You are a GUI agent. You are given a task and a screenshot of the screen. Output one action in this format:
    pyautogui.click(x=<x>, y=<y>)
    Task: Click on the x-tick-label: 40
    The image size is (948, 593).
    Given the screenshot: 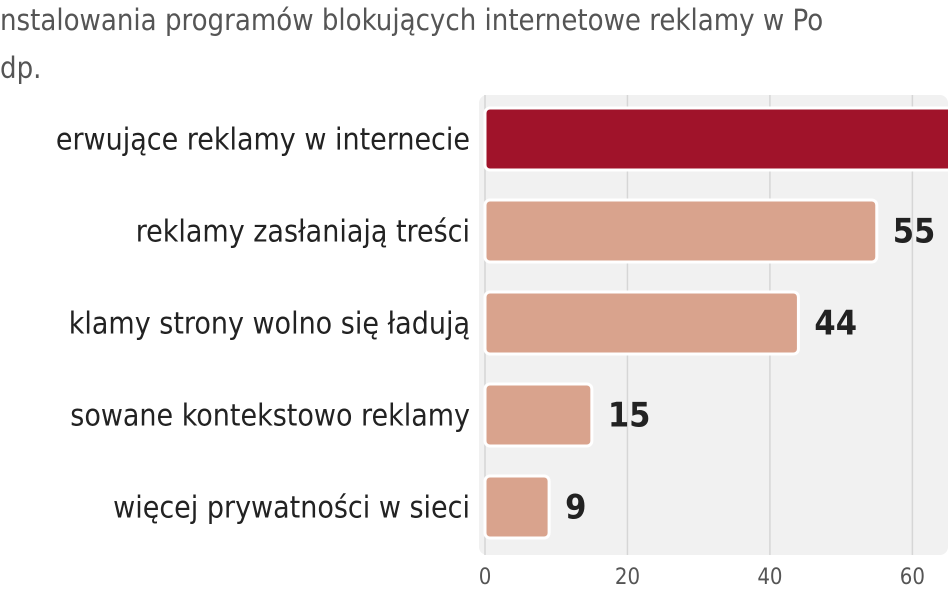 What is the action you would take?
    pyautogui.click(x=769, y=577)
    